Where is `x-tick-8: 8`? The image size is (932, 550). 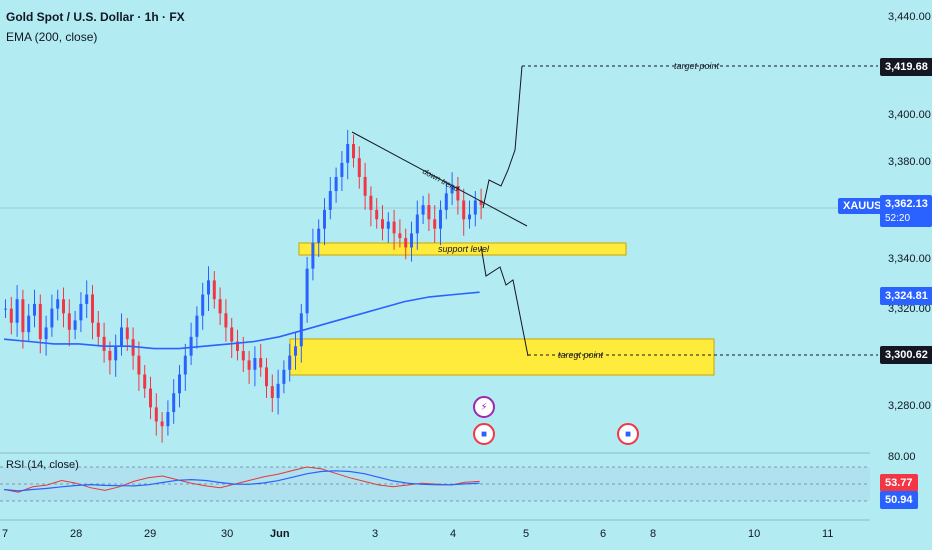 x-tick-8: 8 is located at coordinates (653, 534).